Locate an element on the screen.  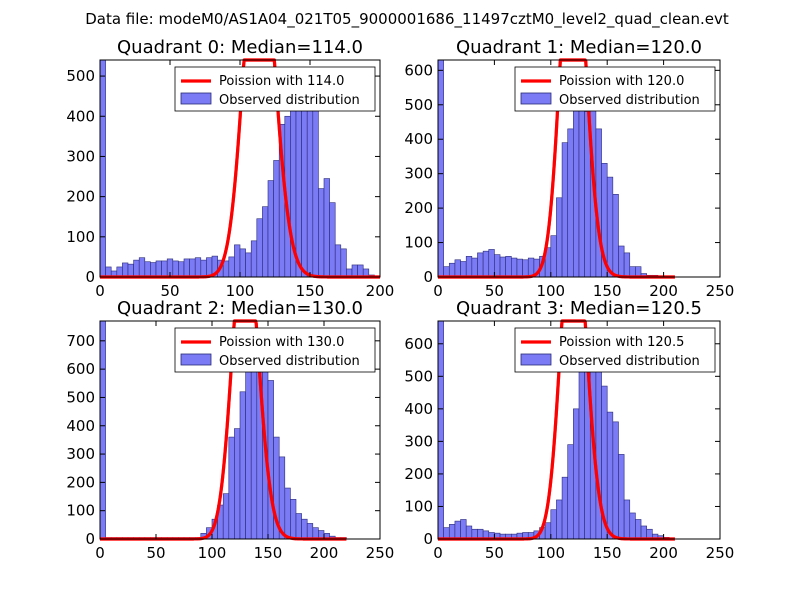
histogram-bars is located at coordinates (237, 168).